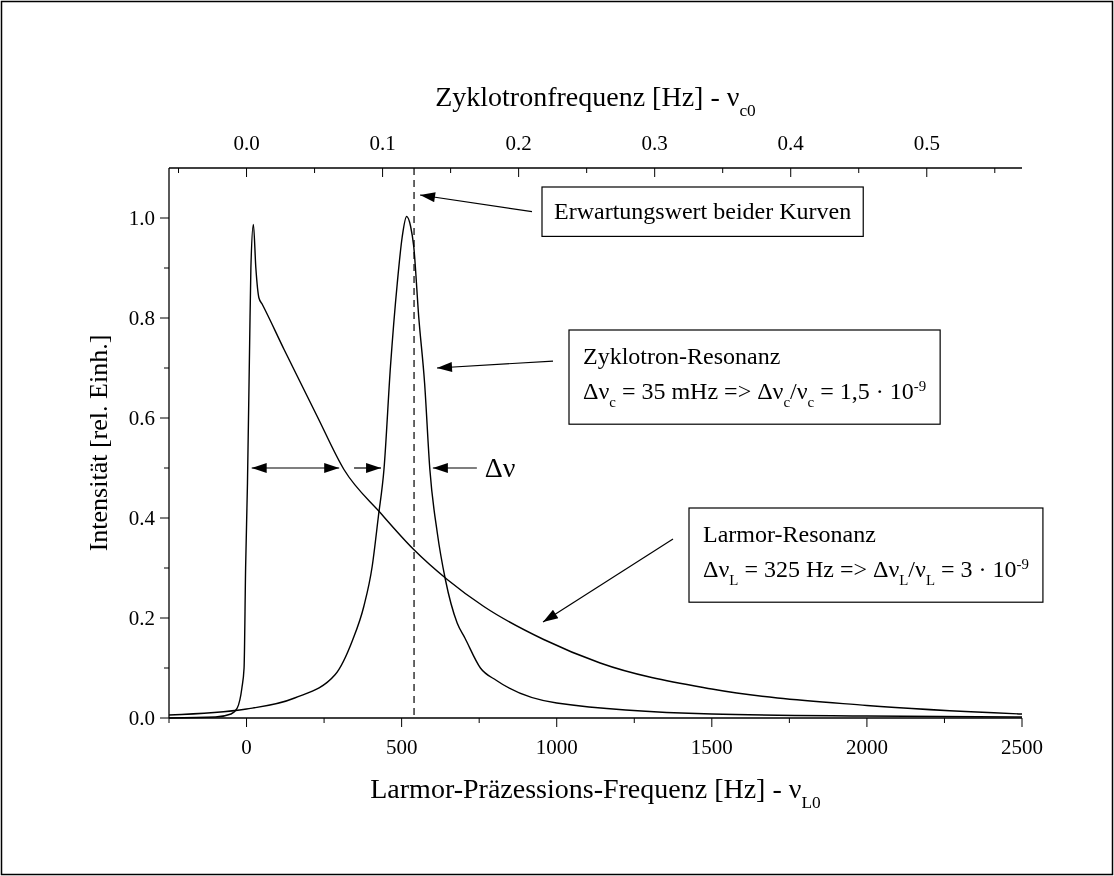  Describe the element at coordinates (596, 100) in the screenshot. I see `x2-axis-title: Zyklotronfrequenz [Hz] - ν$_{c0}$` at that location.